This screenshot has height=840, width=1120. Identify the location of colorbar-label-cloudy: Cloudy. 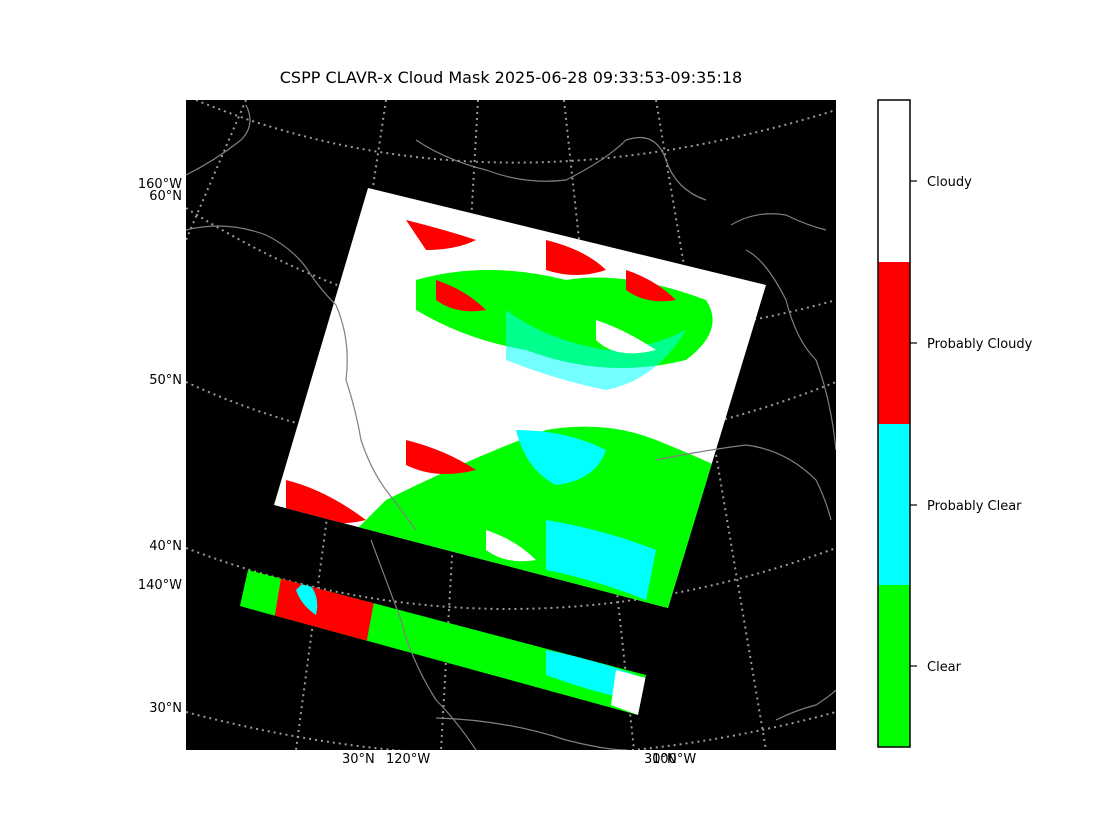
(949, 182).